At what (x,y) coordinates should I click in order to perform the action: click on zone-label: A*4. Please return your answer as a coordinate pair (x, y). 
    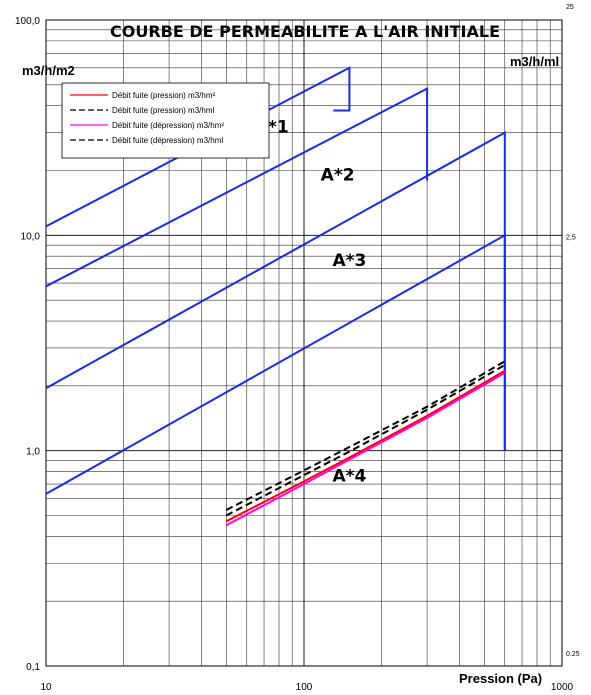
    Looking at the image, I should click on (349, 476).